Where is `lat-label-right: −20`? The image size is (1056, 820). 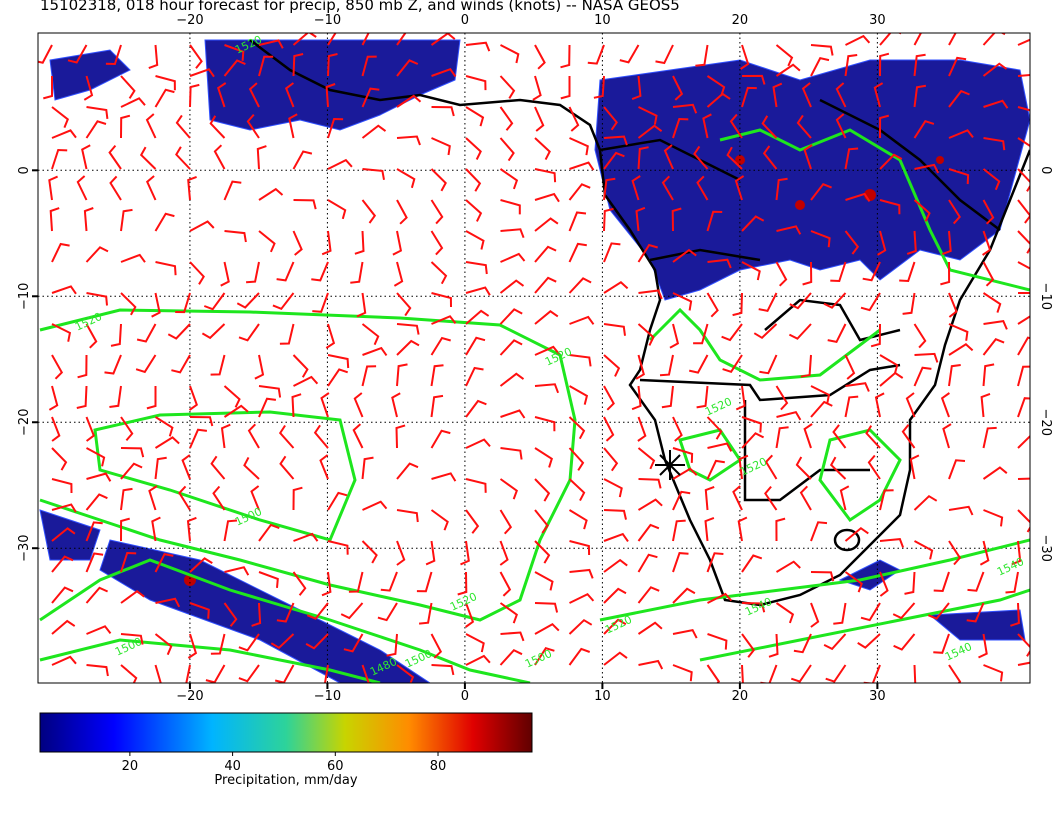 lat-label-right: −20 is located at coordinates (1045, 422).